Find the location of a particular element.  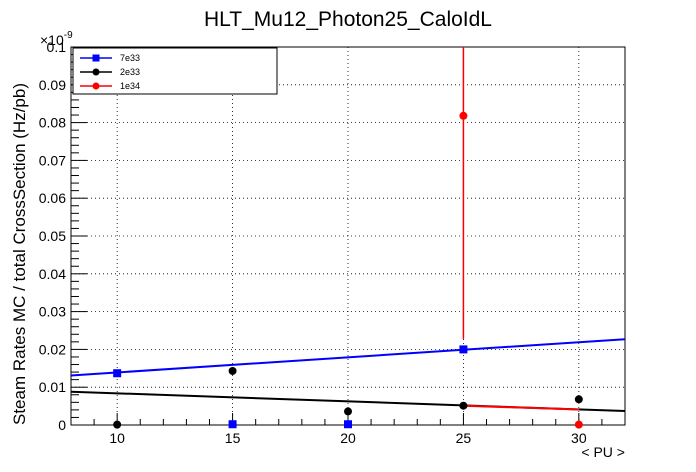

y-exponent-base: ×10 is located at coordinates (52, 40).